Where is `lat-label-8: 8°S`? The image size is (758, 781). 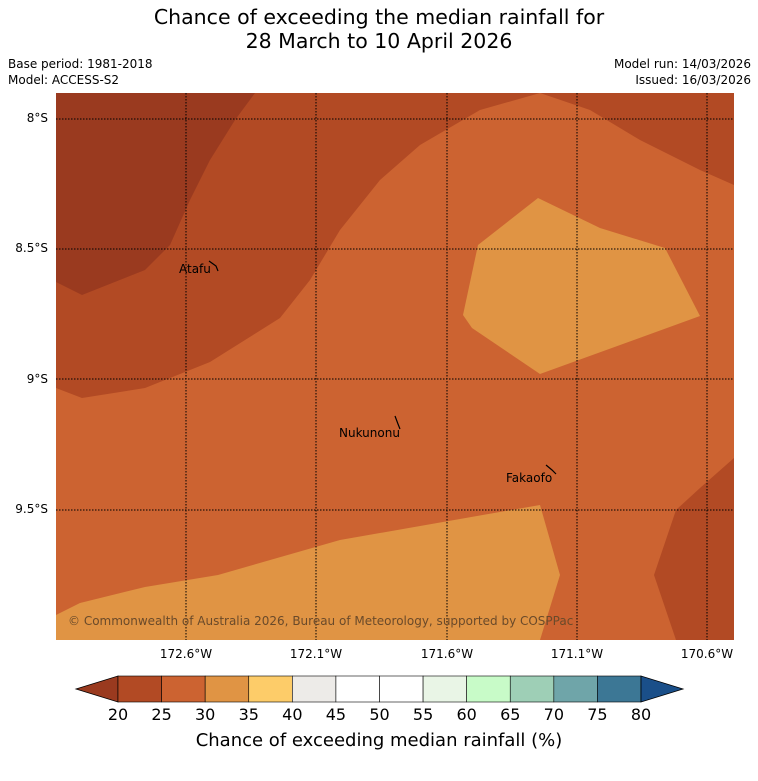
lat-label-8: 8°S is located at coordinates (37, 118).